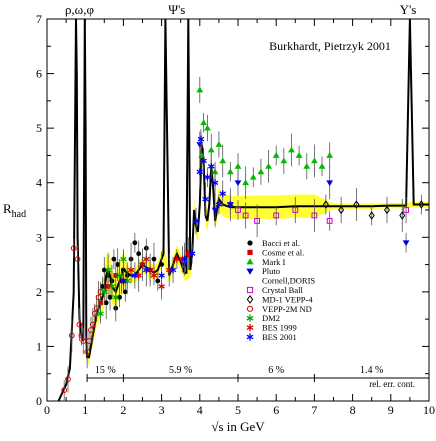 This screenshot has height=441, width=436. What do you see at coordinates (100, 303) in the screenshot?
I see `cosme-et-al-point` at bounding box center [100, 303].